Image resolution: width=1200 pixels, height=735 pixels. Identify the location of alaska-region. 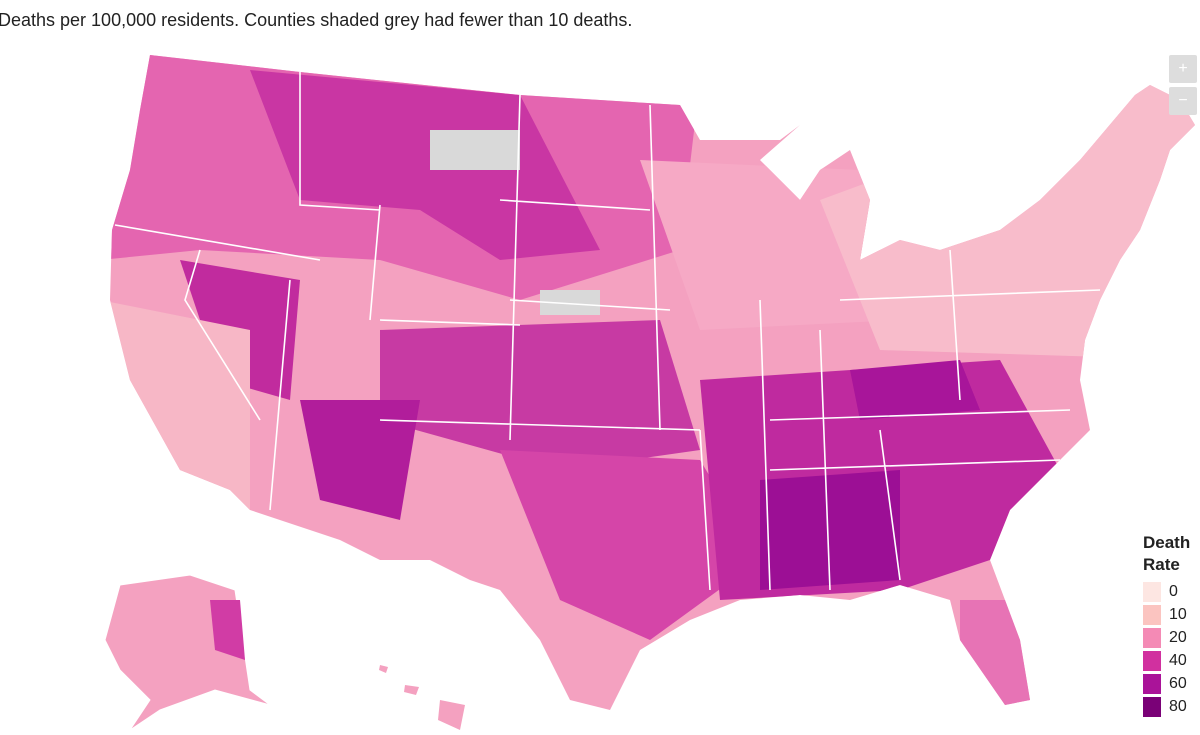
(227, 630).